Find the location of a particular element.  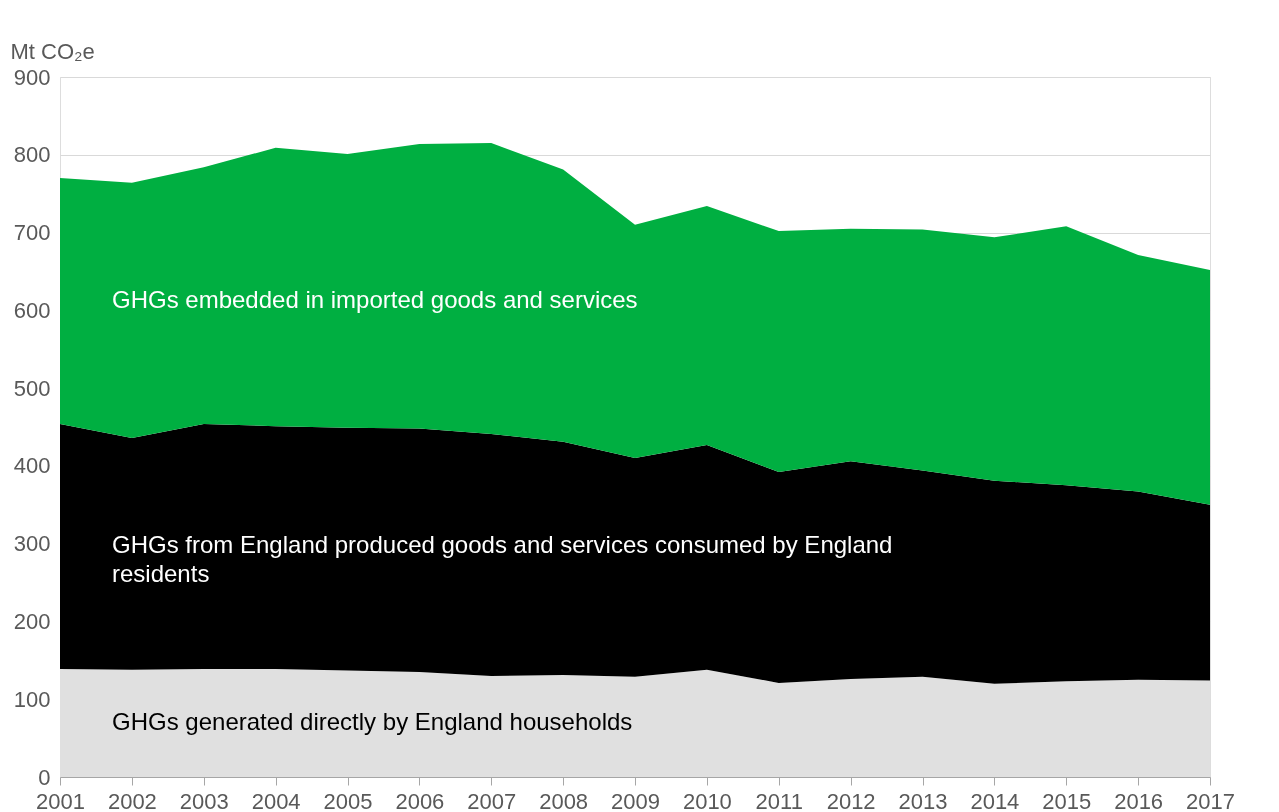

x-tick-label: 2005 is located at coordinates (348, 800).